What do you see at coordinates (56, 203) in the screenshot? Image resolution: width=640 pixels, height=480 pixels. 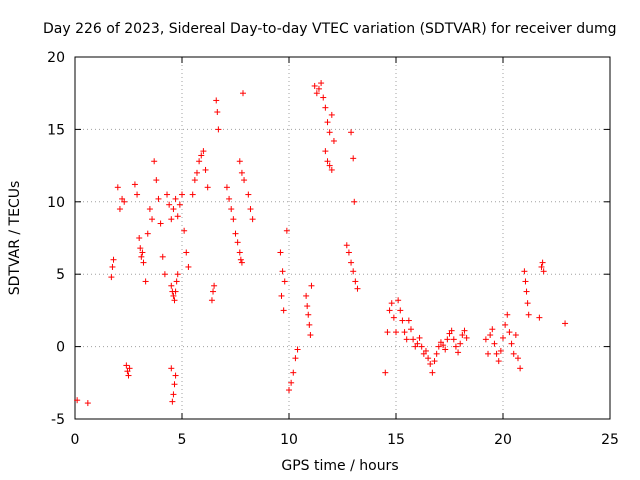 I see `y-tick-label: 10` at bounding box center [56, 203].